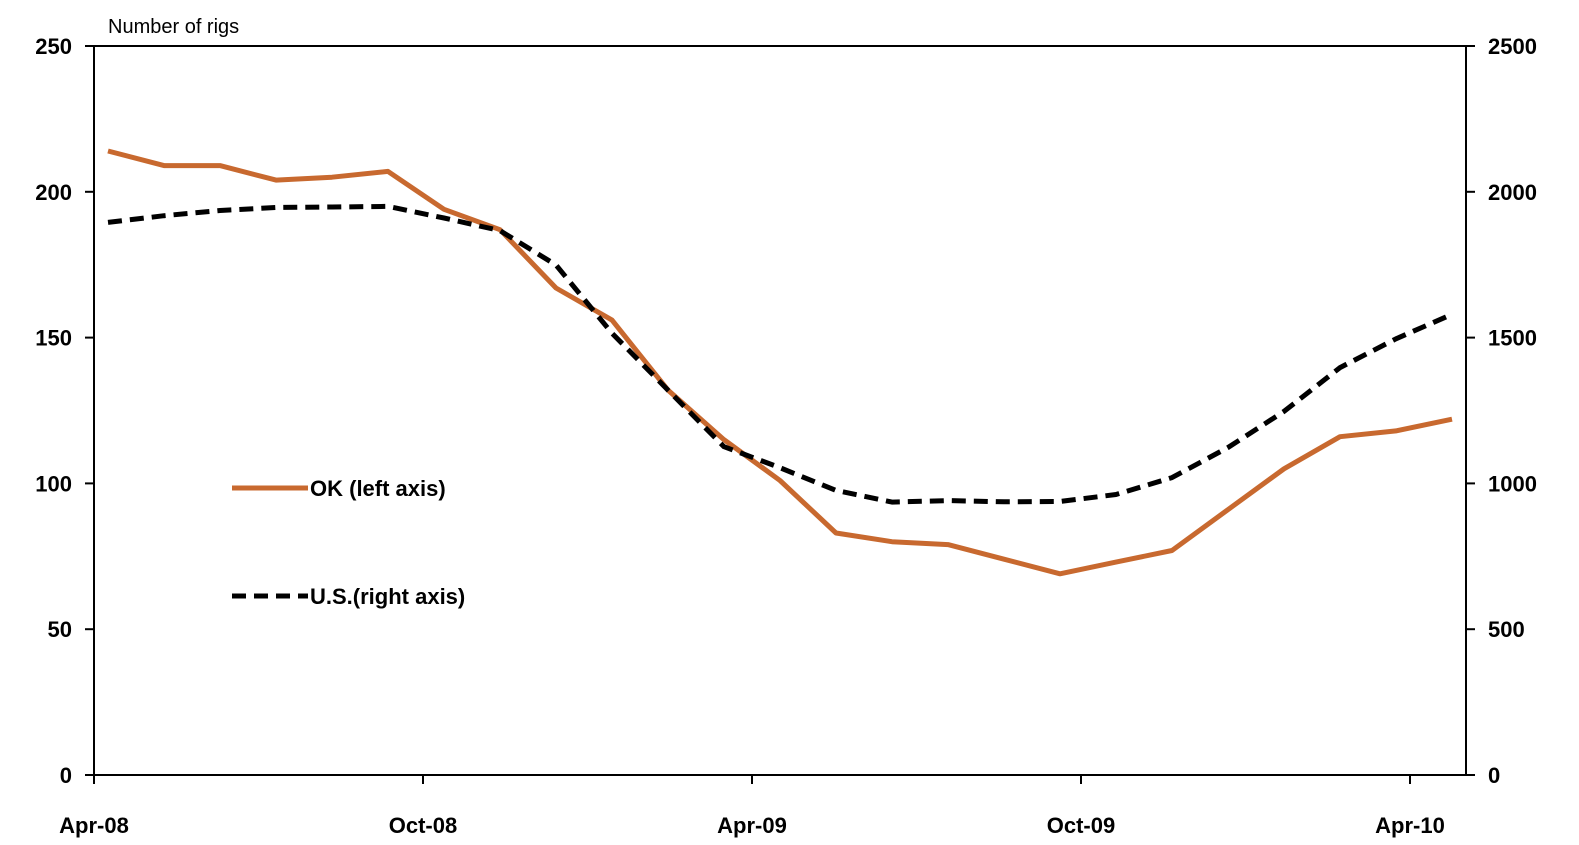  Describe the element at coordinates (94, 825) in the screenshot. I see `x-tick-label: Apr-08` at that location.